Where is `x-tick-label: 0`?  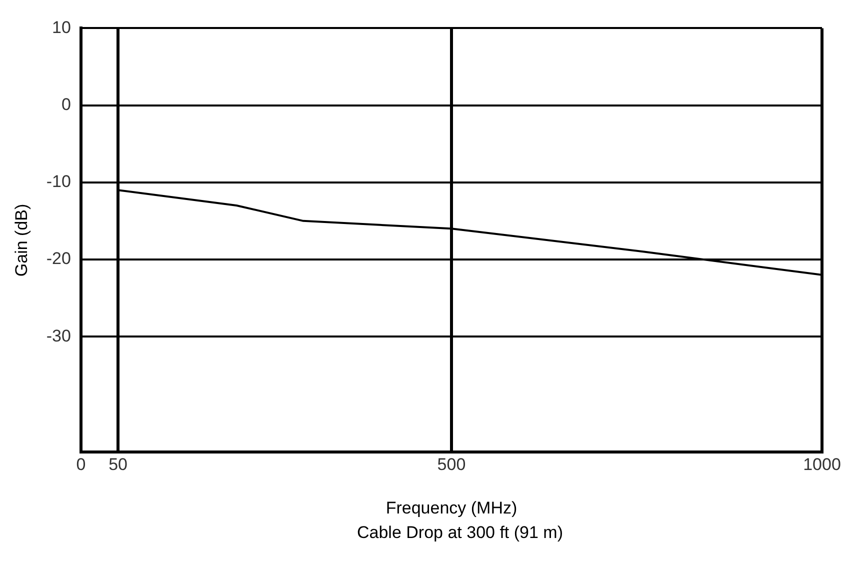 x-tick-label: 0 is located at coordinates (81, 464).